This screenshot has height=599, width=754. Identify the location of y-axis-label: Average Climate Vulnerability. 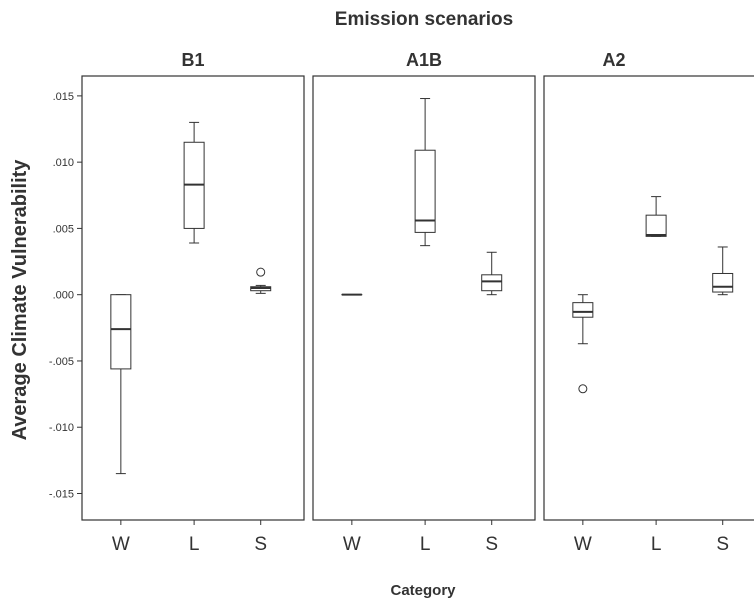
(20, 300).